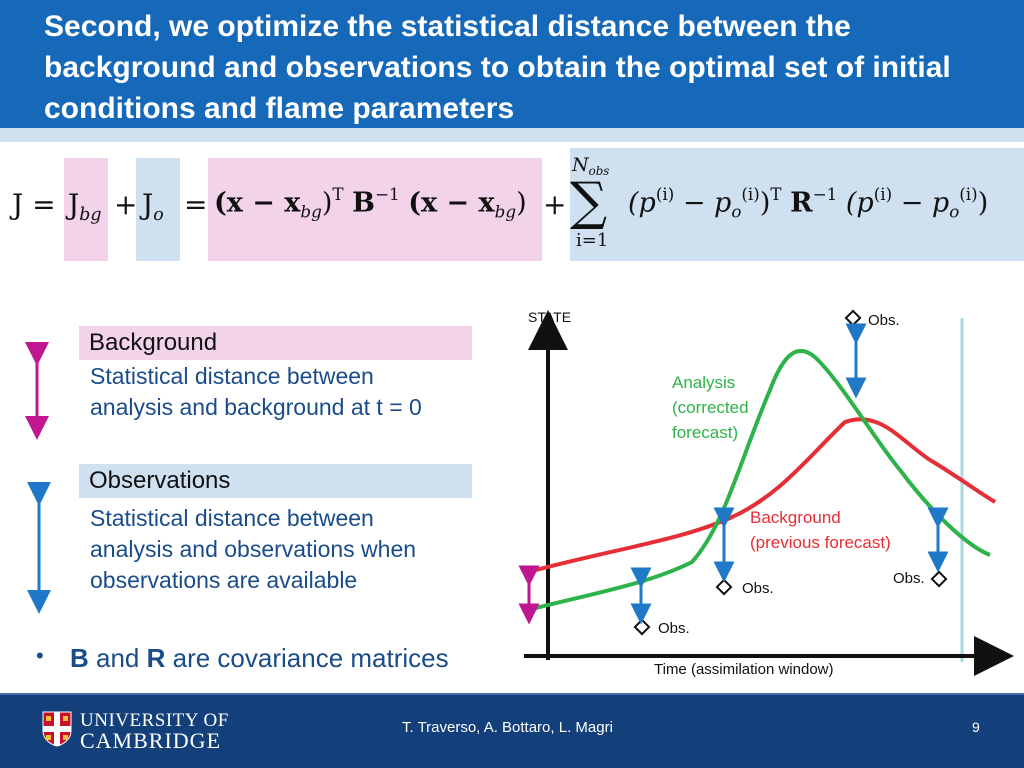 The image size is (1024, 768). Describe the element at coordinates (795, 517) in the screenshot. I see `svg-text: Background` at that location.